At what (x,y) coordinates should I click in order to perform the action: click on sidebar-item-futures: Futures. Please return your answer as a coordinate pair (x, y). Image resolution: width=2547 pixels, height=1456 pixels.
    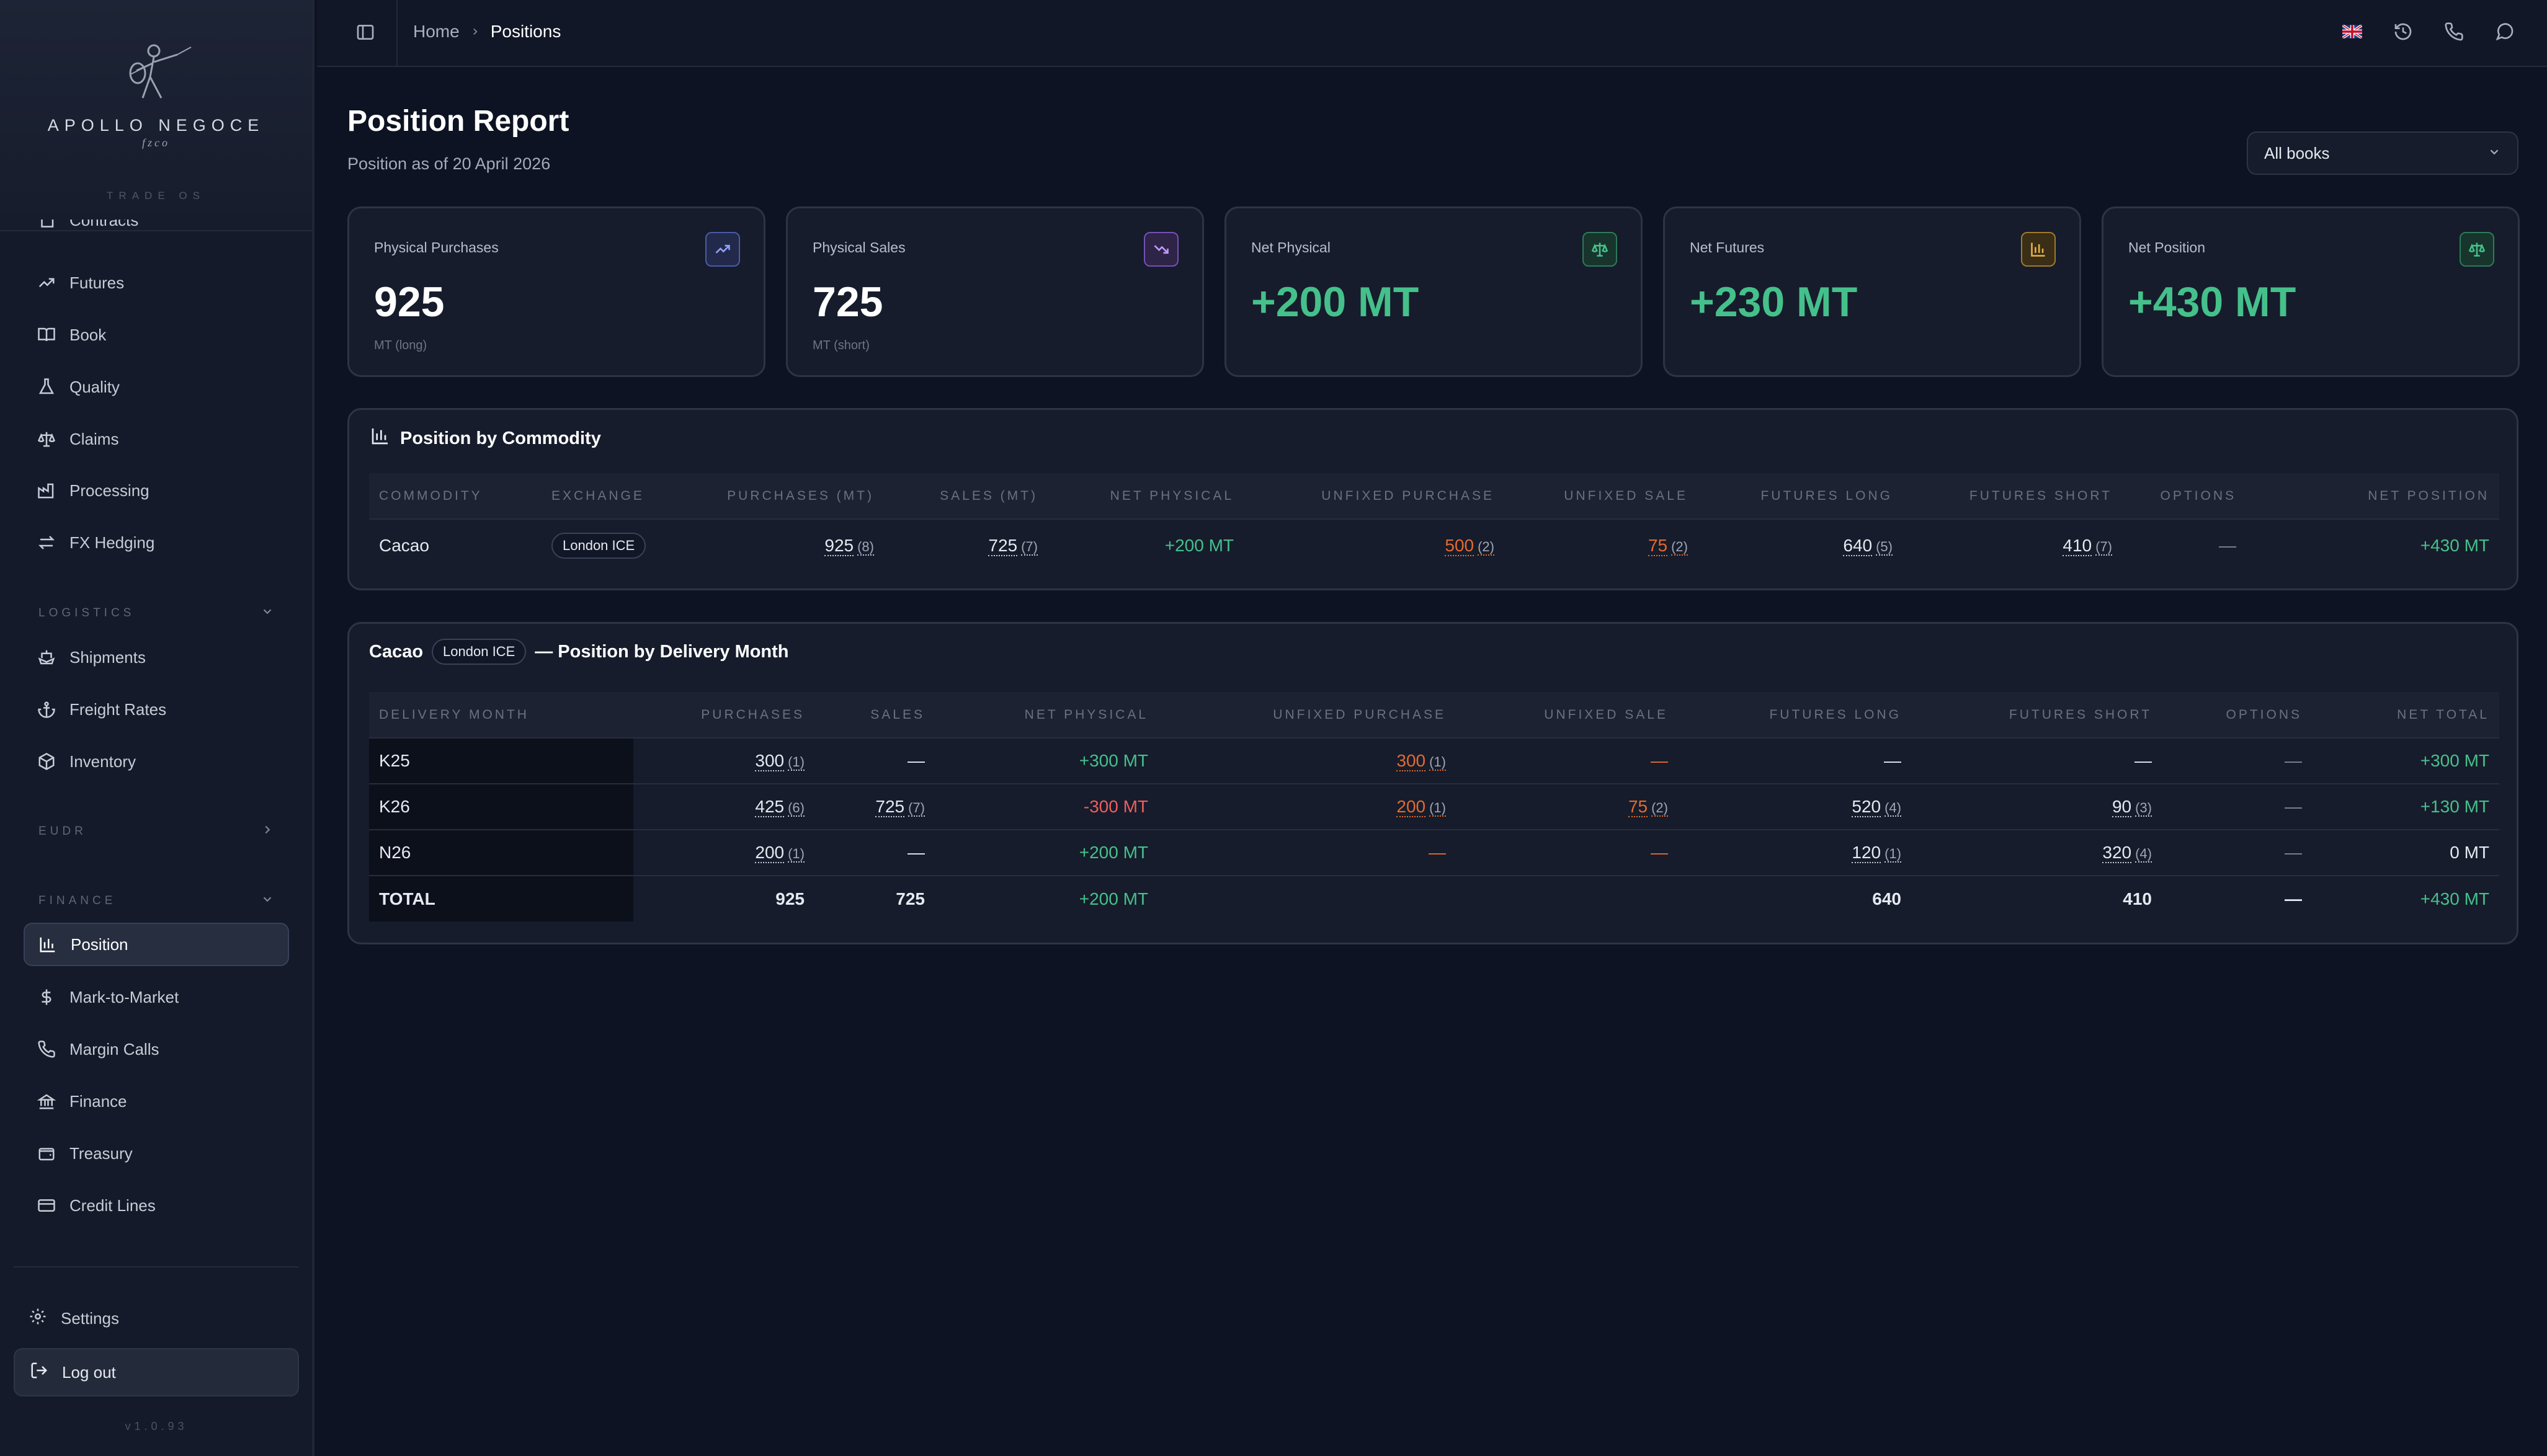
    Looking at the image, I should click on (156, 282).